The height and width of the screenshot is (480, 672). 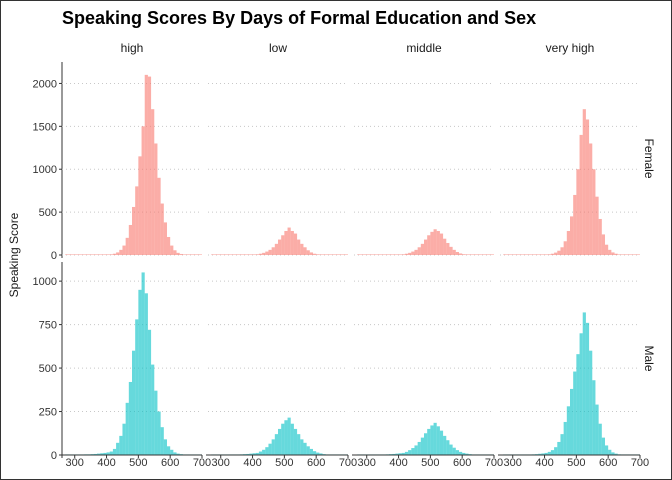 I want to click on y-tick-label: 1000, so click(x=45, y=282).